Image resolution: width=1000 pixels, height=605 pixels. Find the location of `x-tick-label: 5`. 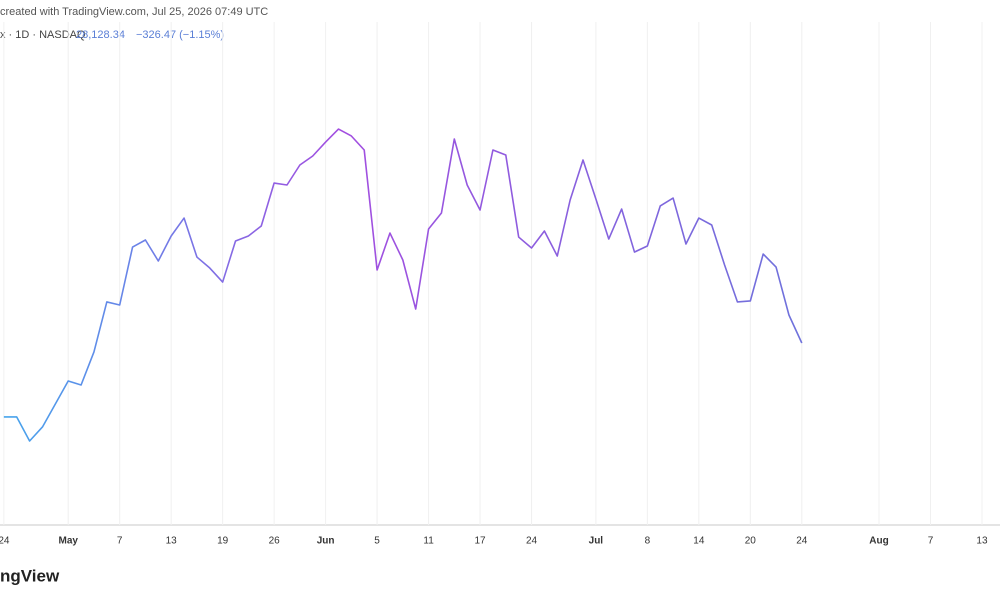

x-tick-label: 5 is located at coordinates (377, 541).